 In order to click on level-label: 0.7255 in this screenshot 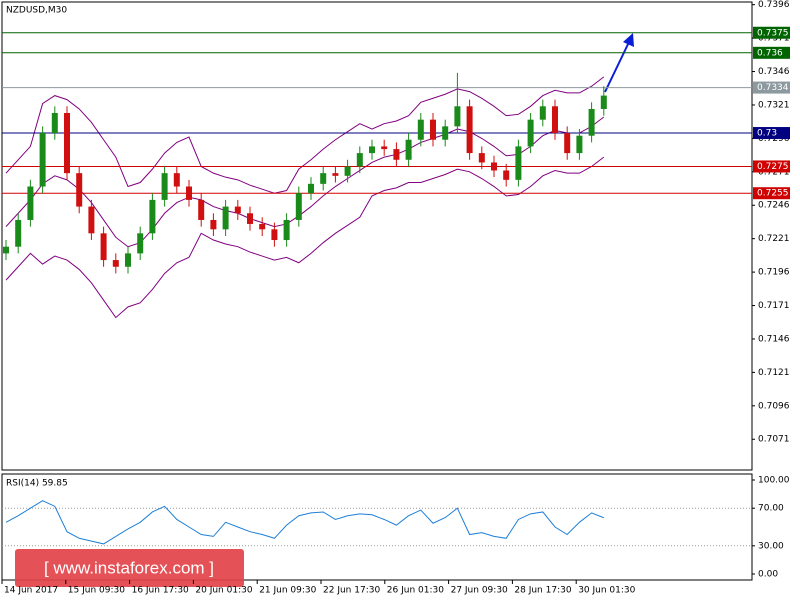, I will do `click(773, 194)`.